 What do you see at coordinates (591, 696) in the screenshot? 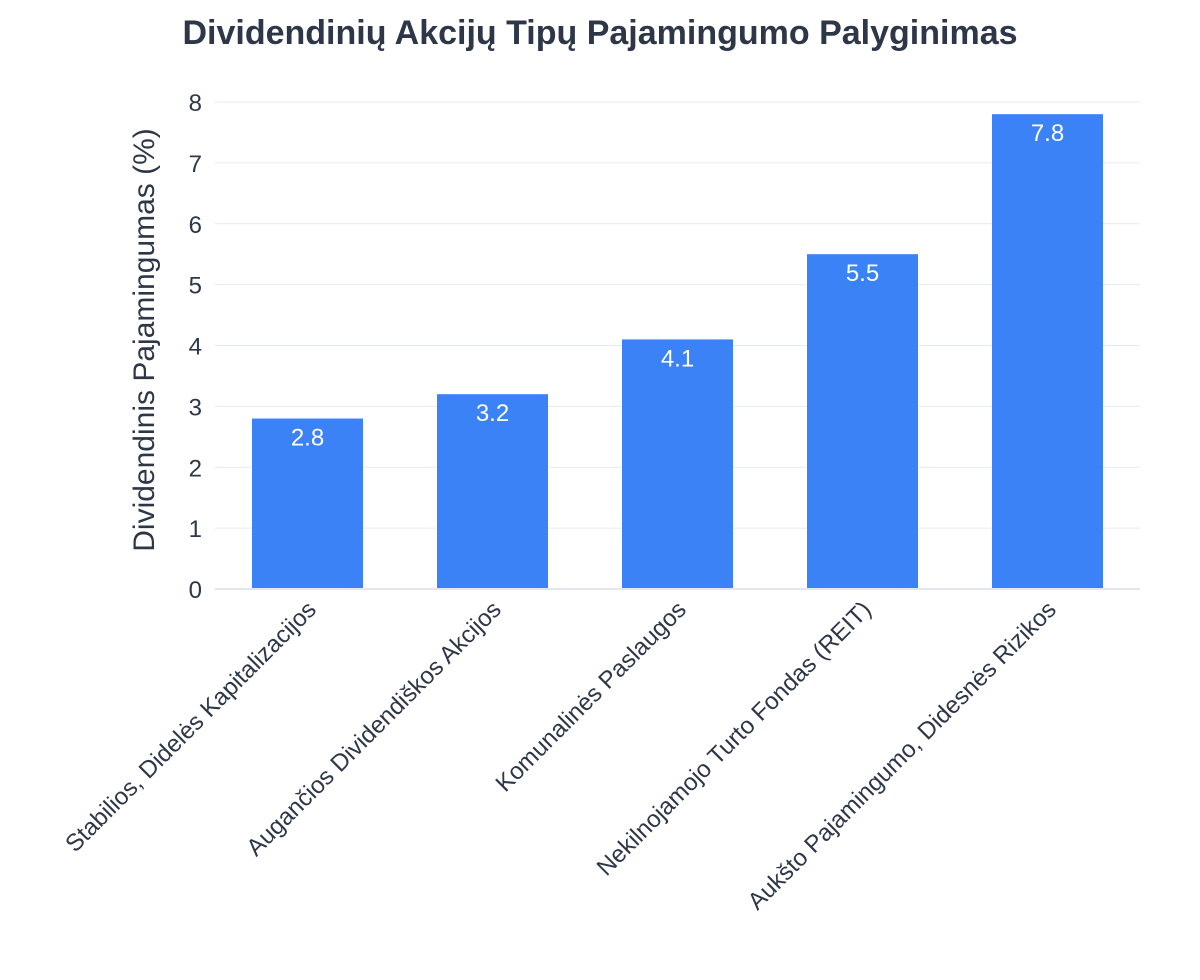
I see `x-tick-label: Komunalinės Paslaugos` at bounding box center [591, 696].